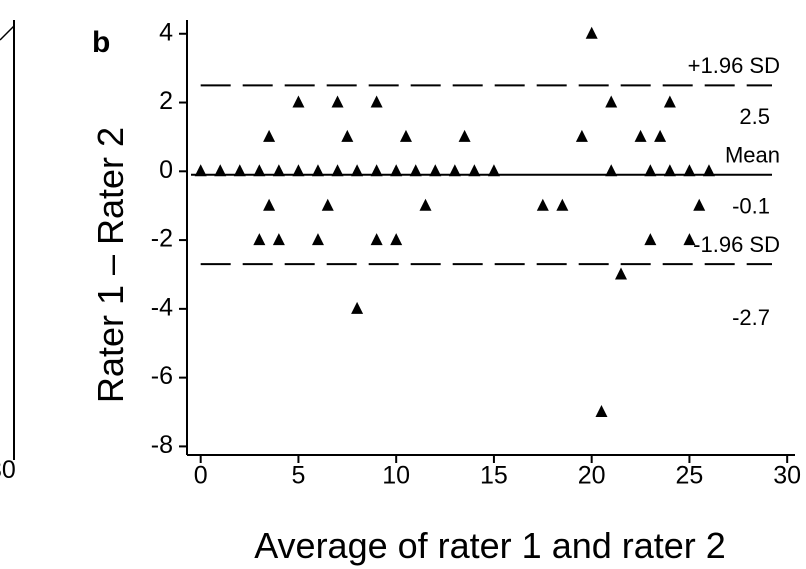 The width and height of the screenshot is (806, 569). Describe the element at coordinates (734, 65) in the screenshot. I see `reference-name: +1.96 SD` at that location.